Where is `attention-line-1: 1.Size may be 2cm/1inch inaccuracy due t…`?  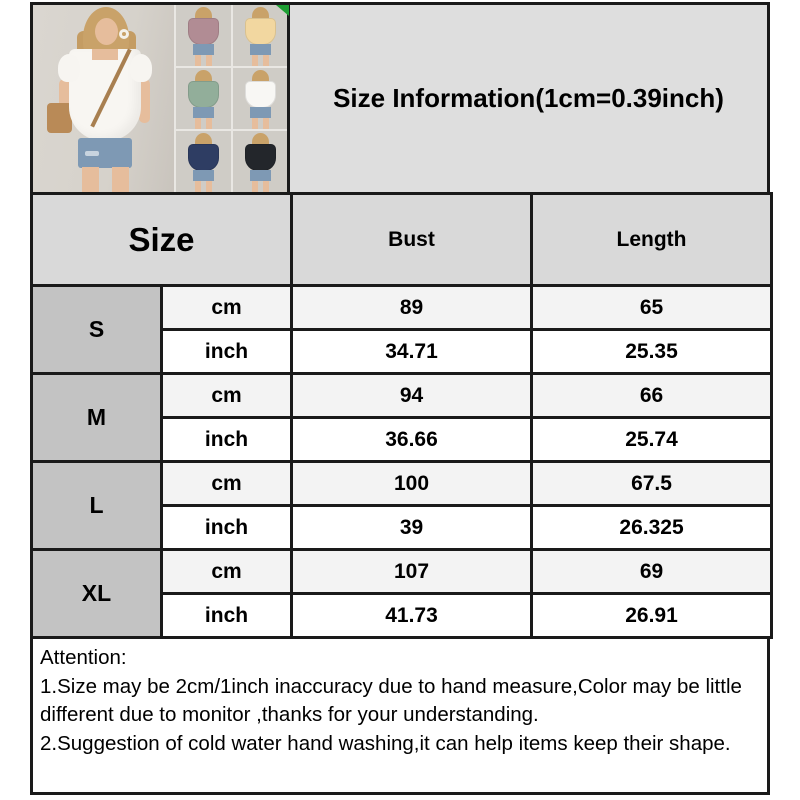
attention-line-1: 1.Size may be 2cm/1inch inaccuracy due t… is located at coordinates (391, 700).